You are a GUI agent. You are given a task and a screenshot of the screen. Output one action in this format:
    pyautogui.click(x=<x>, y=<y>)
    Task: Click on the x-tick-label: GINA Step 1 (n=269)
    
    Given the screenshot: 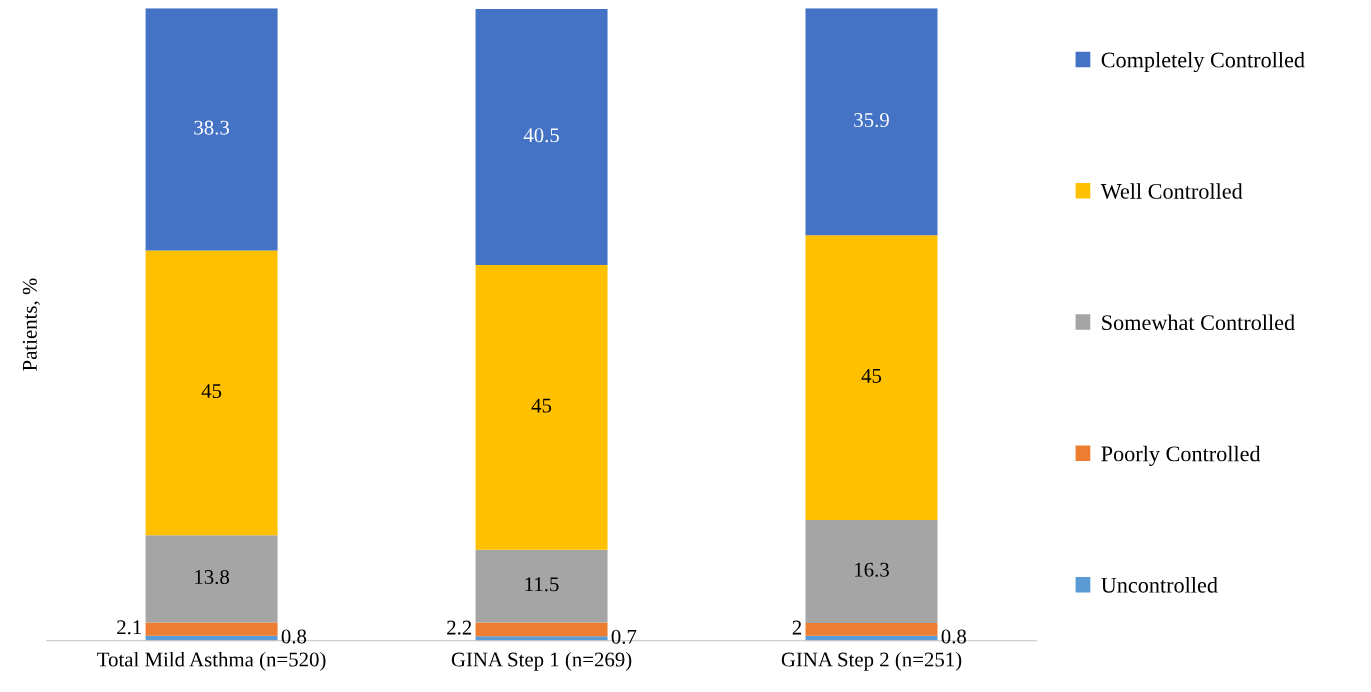 What is the action you would take?
    pyautogui.click(x=541, y=661)
    